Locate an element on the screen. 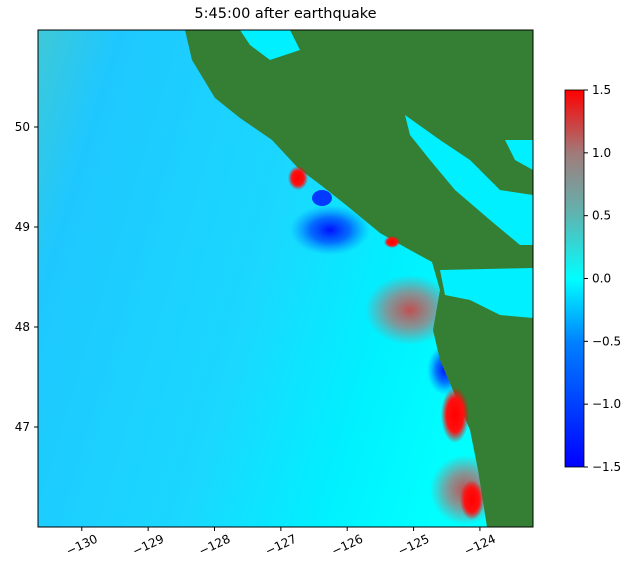  x-axis: −130 −129 −128 −127 −126 −125 −124 is located at coordinates (281, 542).